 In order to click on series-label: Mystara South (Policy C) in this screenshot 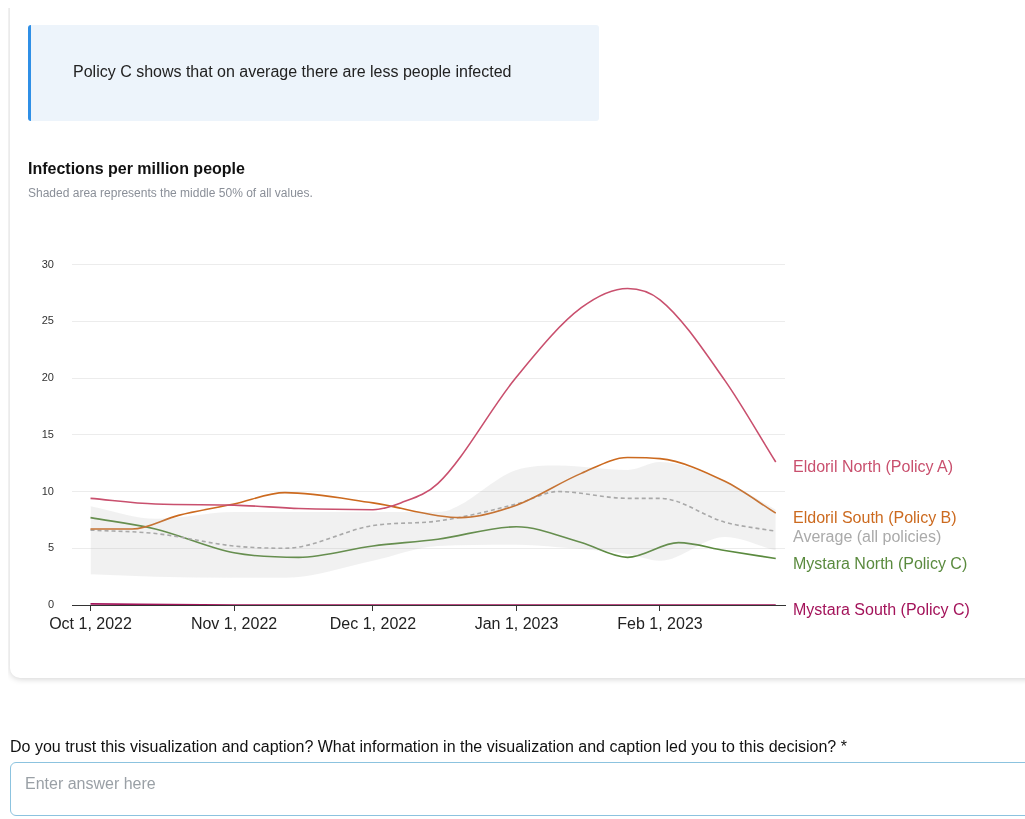, I will do `click(881, 610)`.